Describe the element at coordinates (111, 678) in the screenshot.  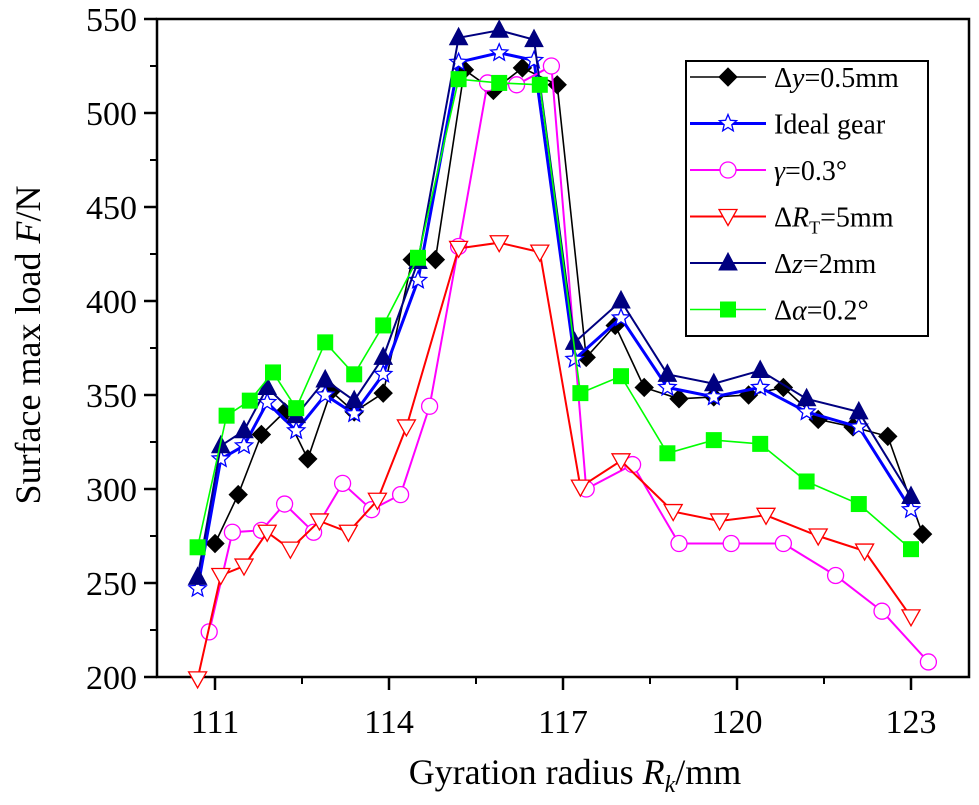
I see `y-tick-label: 200` at that location.